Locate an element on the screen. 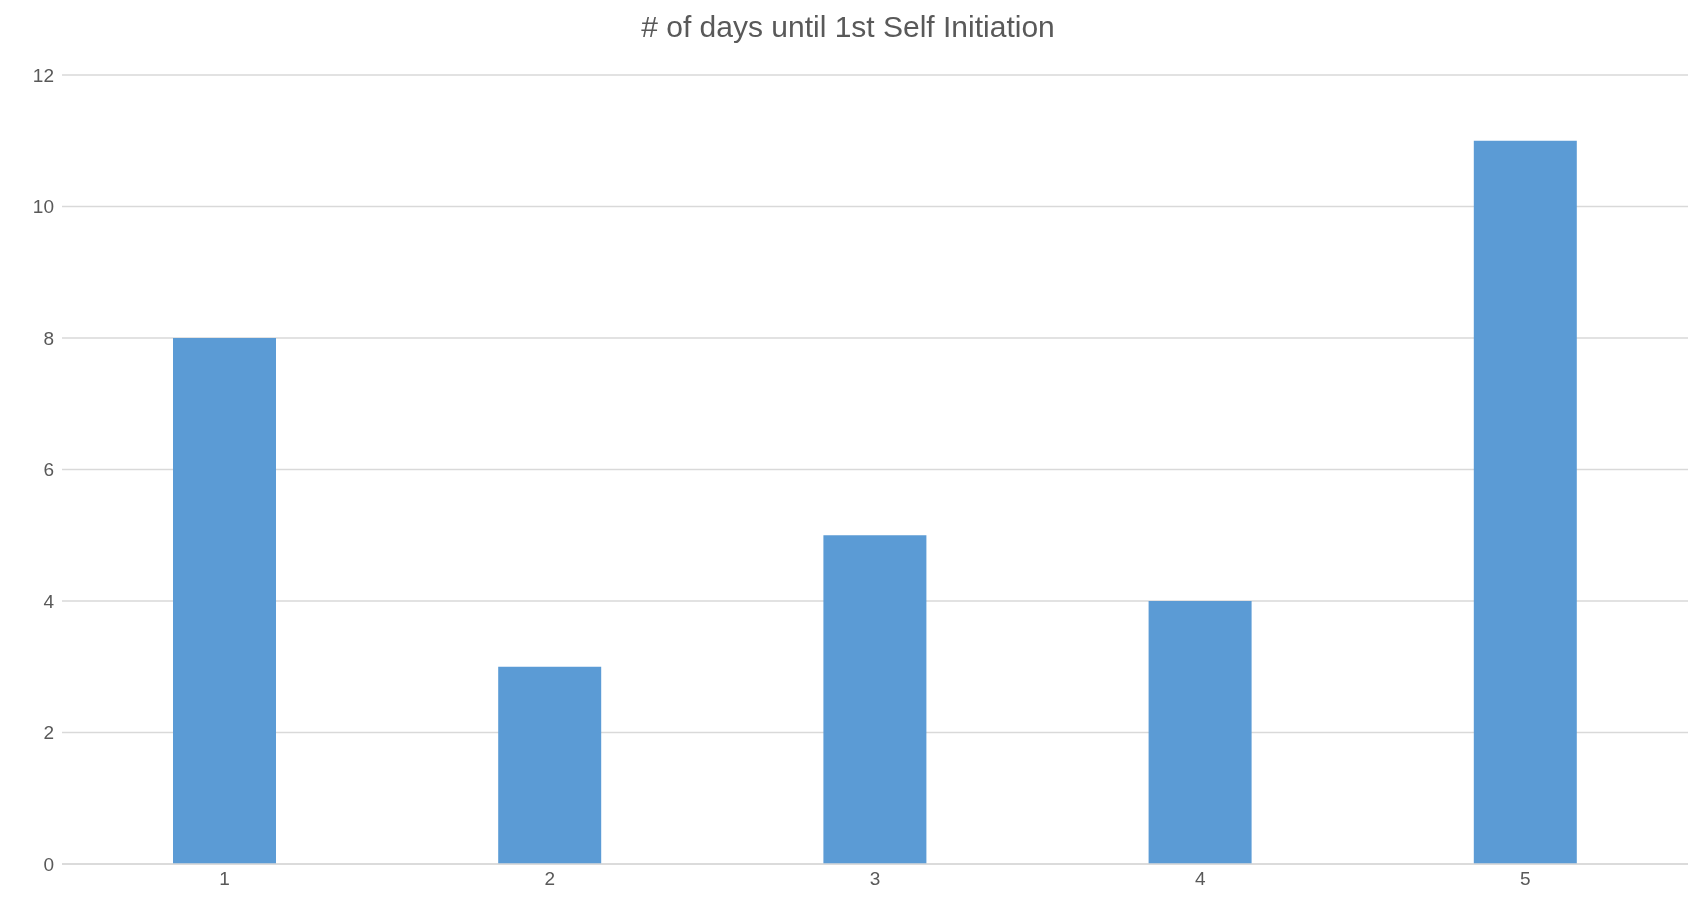 The width and height of the screenshot is (1696, 907). y-tick-label: 8 is located at coordinates (48, 338).